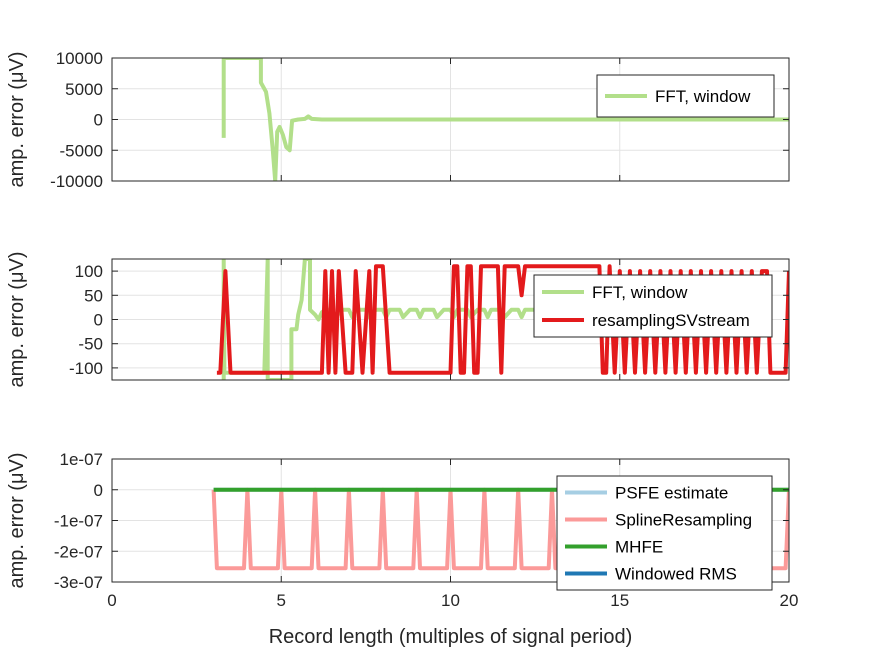  What do you see at coordinates (89, 271) in the screenshot?
I see `y-tick-label: 100` at bounding box center [89, 271].